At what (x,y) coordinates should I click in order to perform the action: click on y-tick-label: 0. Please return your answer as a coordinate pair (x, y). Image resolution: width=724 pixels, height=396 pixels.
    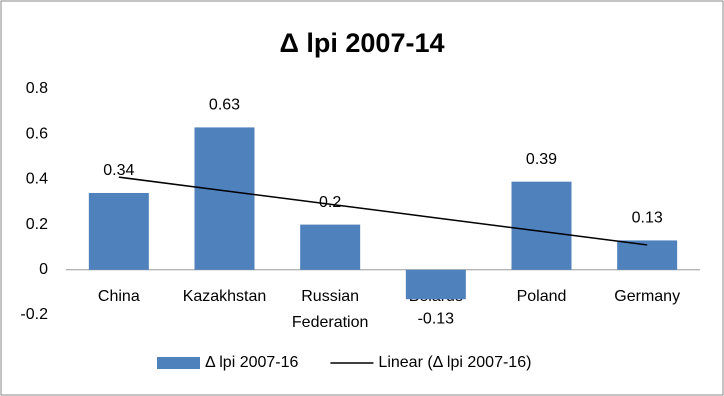
    Looking at the image, I should click on (43, 269).